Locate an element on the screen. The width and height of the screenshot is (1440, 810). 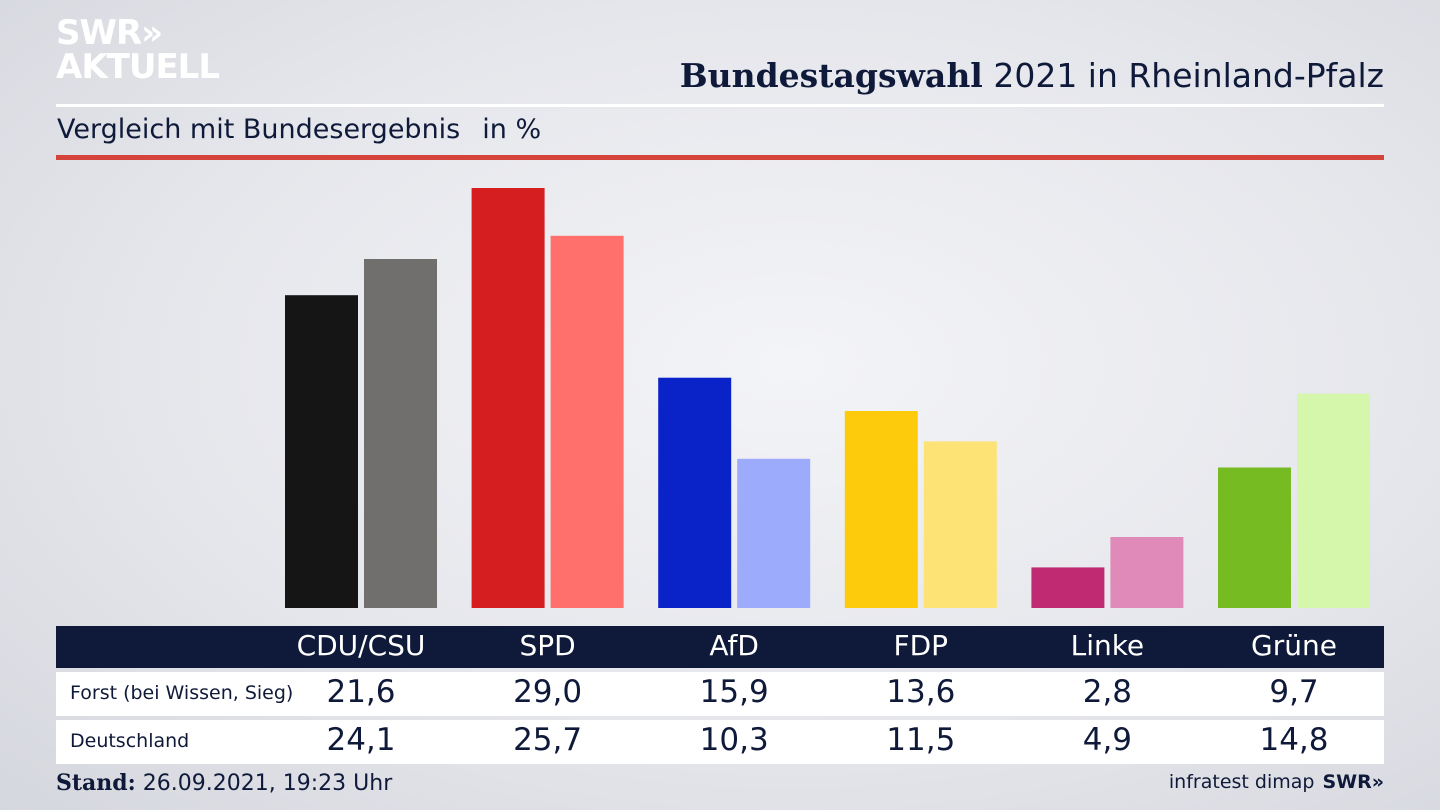
source-text: infratest dimap is located at coordinates (1241, 782).